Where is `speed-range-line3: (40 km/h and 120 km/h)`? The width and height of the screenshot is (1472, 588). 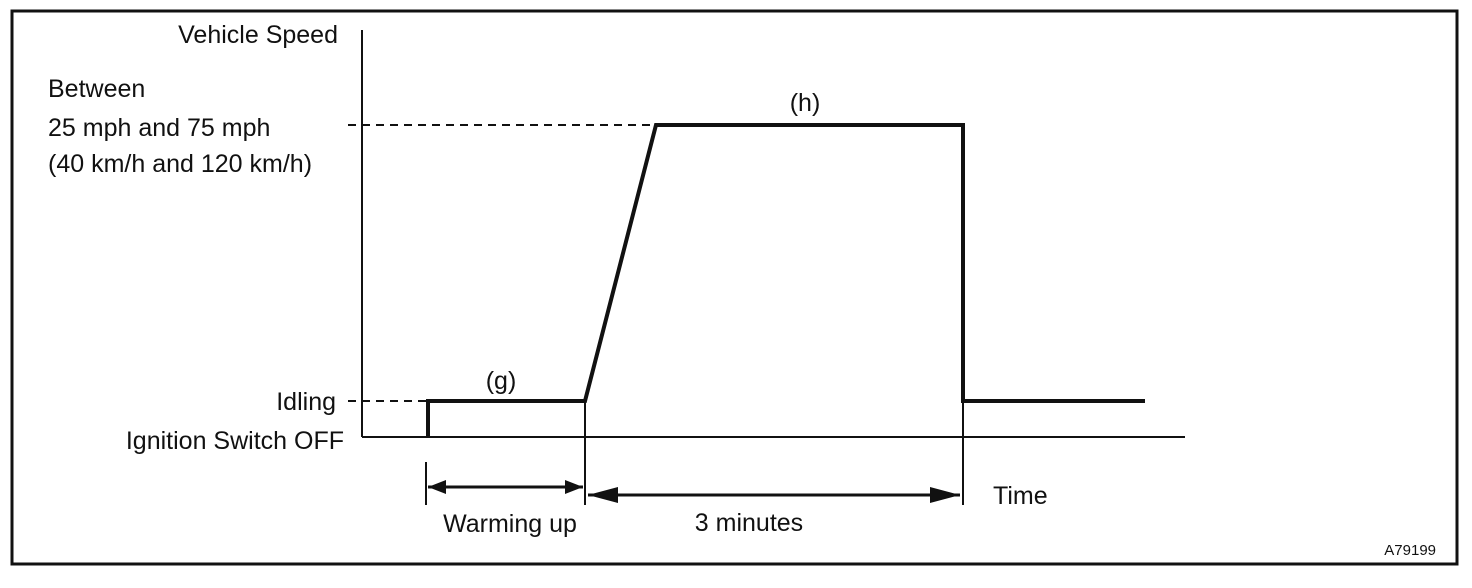 speed-range-line3: (40 km/h and 120 km/h) is located at coordinates (180, 164).